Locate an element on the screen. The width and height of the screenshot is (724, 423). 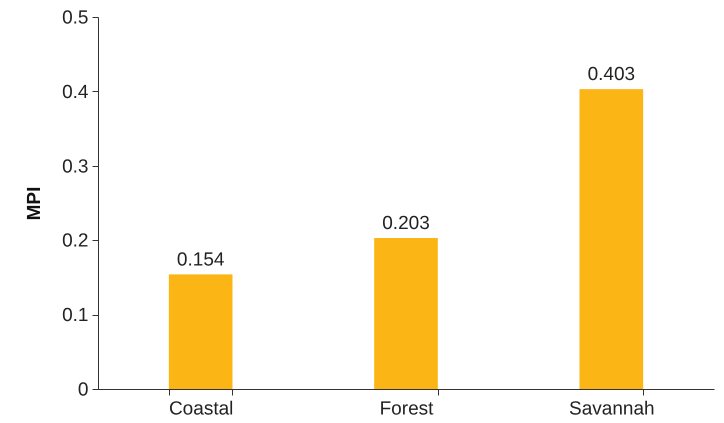
data-label: 0.154 is located at coordinates (200, 259).